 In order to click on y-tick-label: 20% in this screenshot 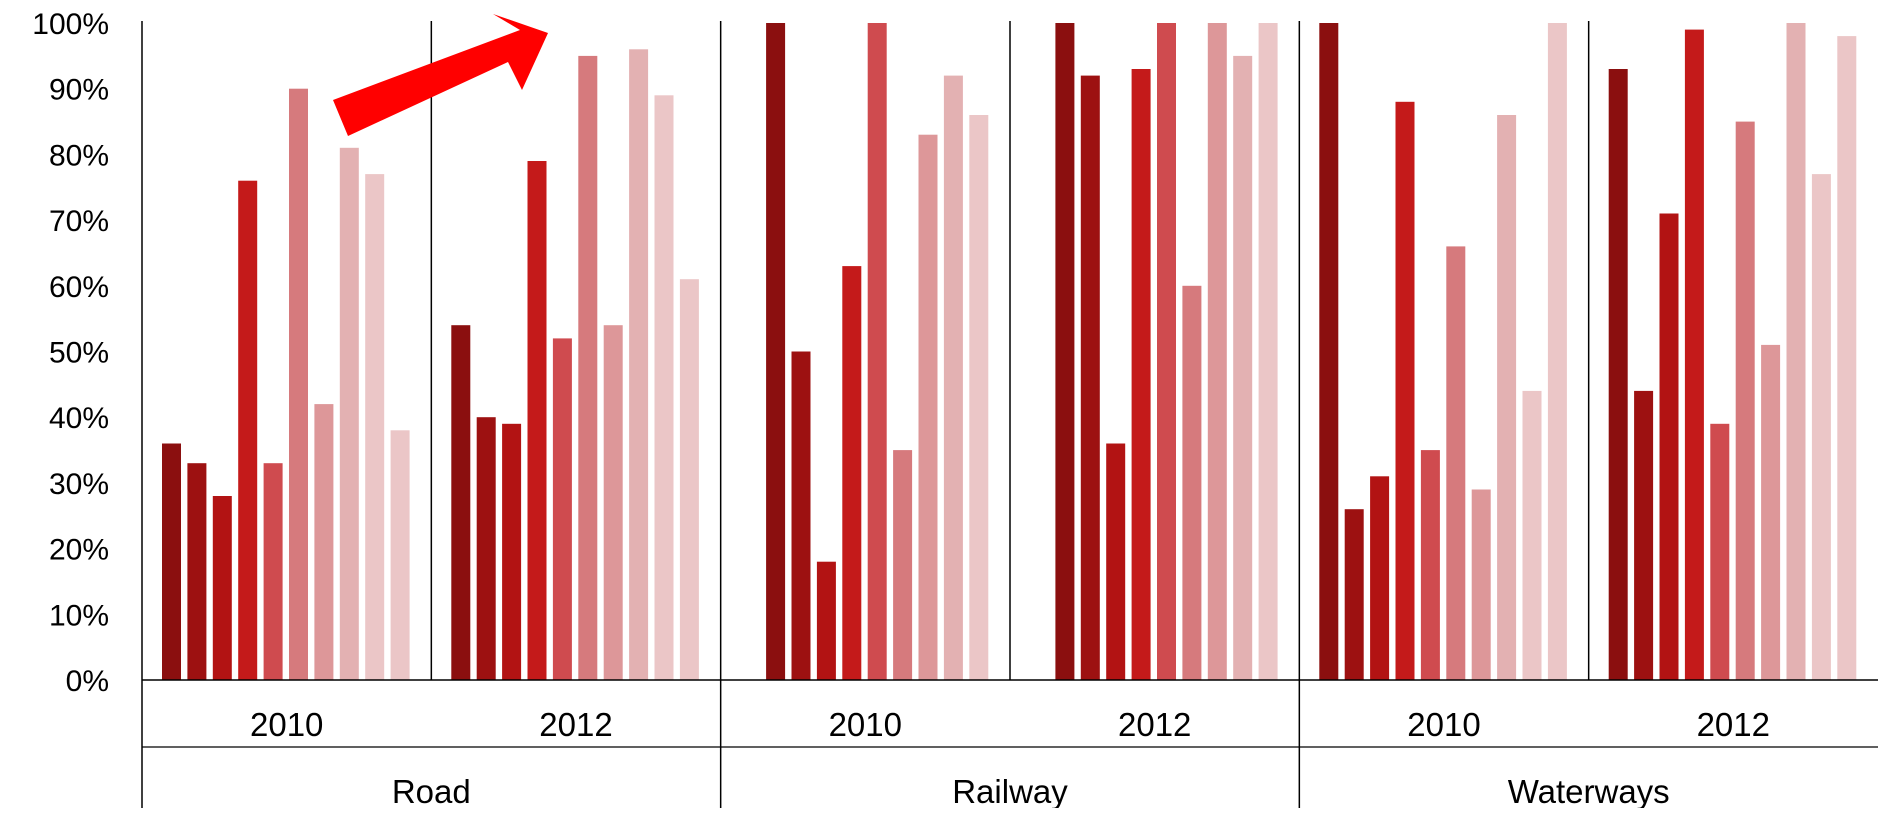, I will do `click(79, 550)`.